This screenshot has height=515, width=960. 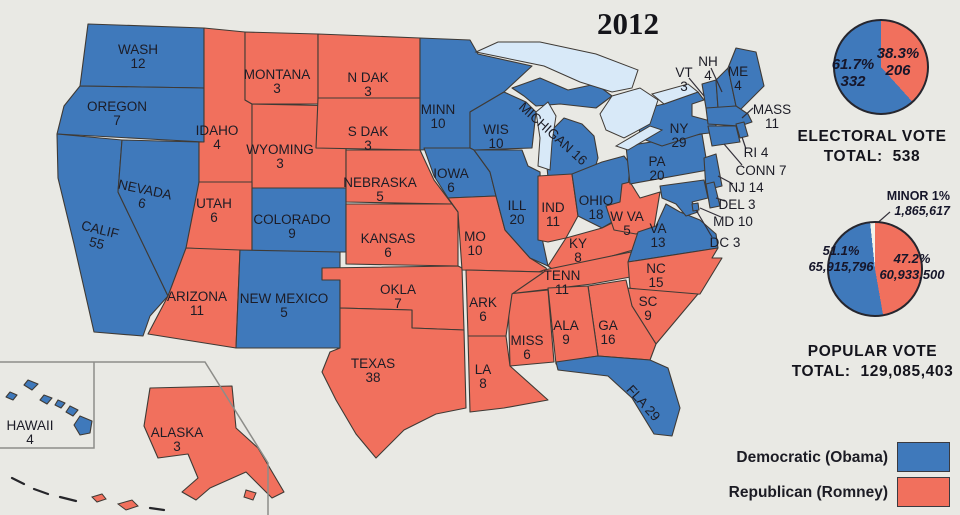 I want to click on state-label-pa: PA 20, so click(x=656, y=168).